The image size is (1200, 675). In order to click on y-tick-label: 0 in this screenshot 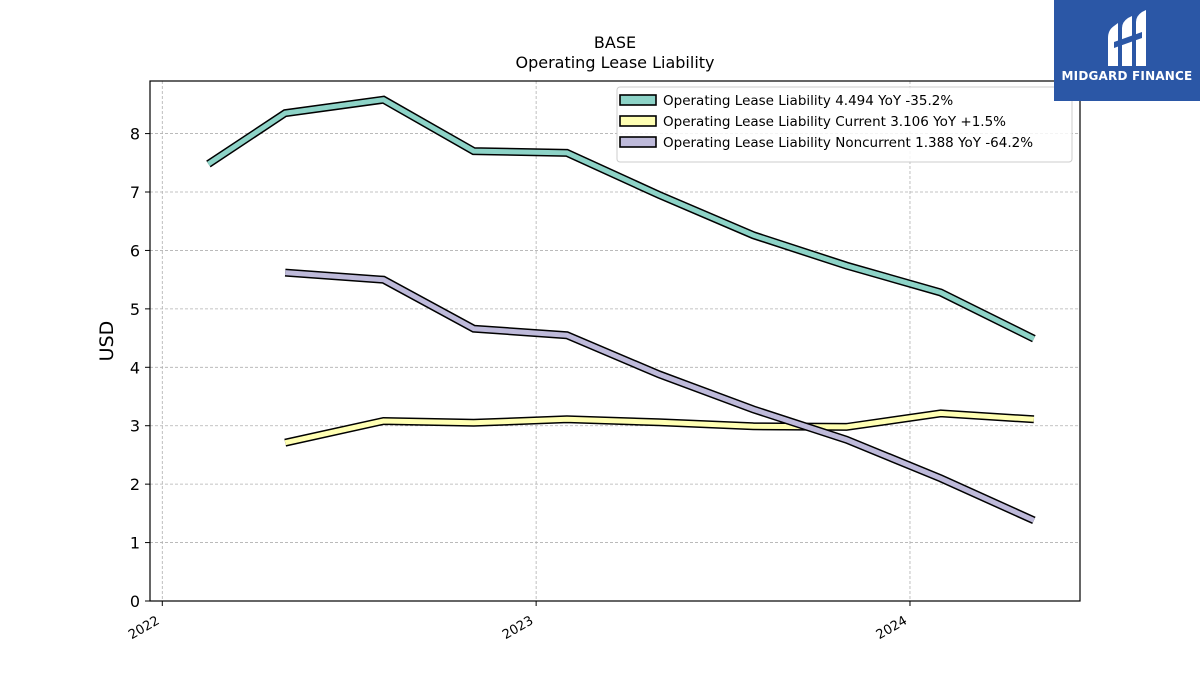, I will do `click(135, 601)`.